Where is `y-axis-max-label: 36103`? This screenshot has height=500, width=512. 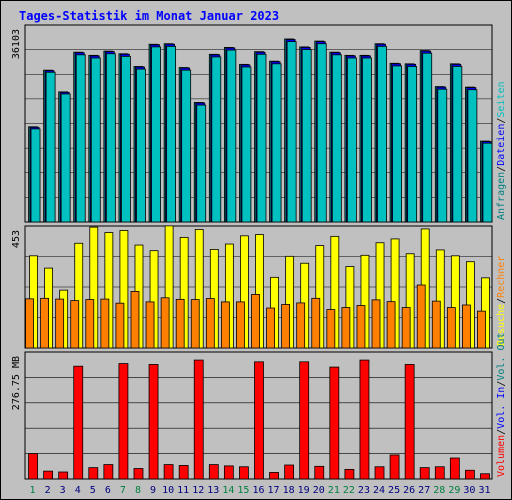 y-axis-max-label: 36103 is located at coordinates (16, 44).